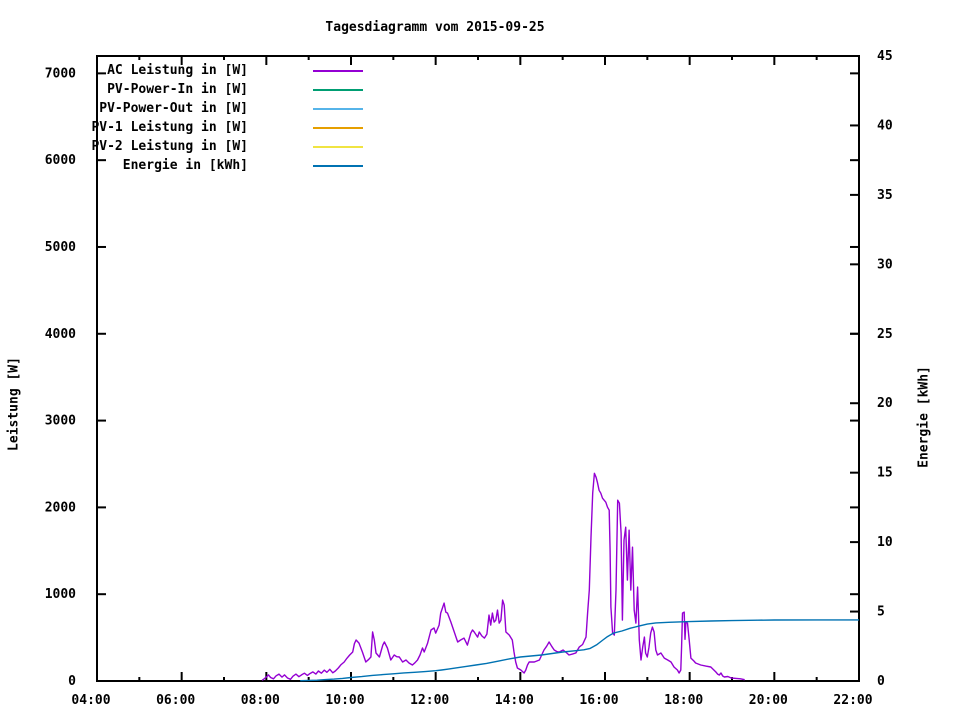 The width and height of the screenshot is (960, 720). I want to click on y-left-tick-label: 2000, so click(60, 507).